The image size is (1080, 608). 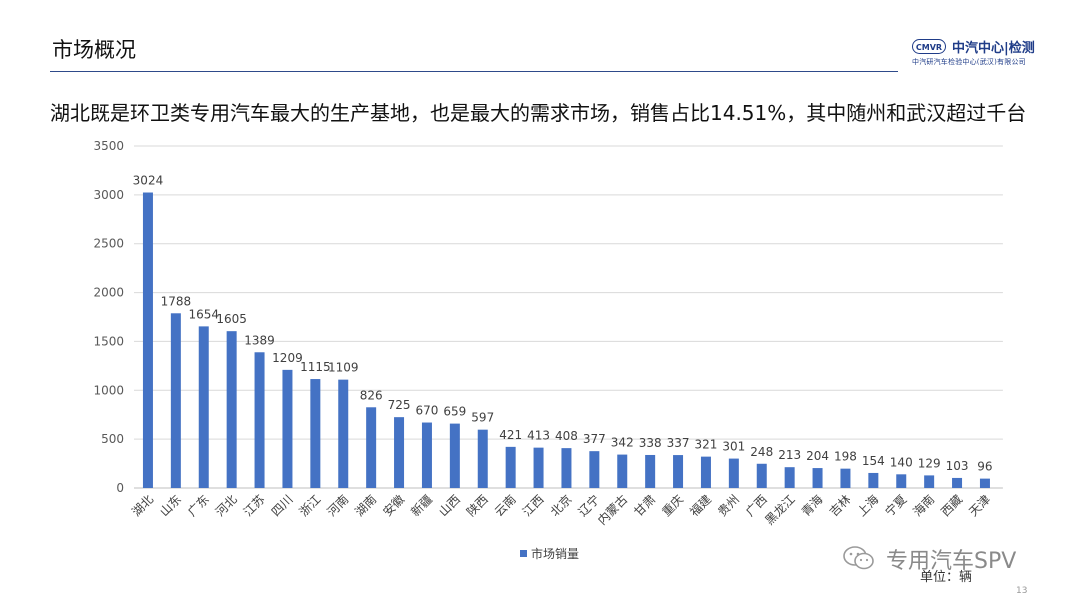 I want to click on category-label: 青海, so click(x=812, y=506).